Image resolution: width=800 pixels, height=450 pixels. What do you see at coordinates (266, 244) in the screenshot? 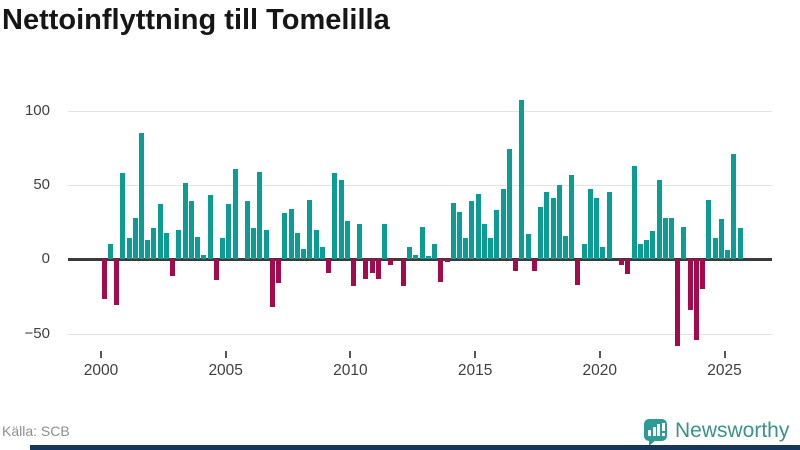
I see `bar-2006Q3` at bounding box center [266, 244].